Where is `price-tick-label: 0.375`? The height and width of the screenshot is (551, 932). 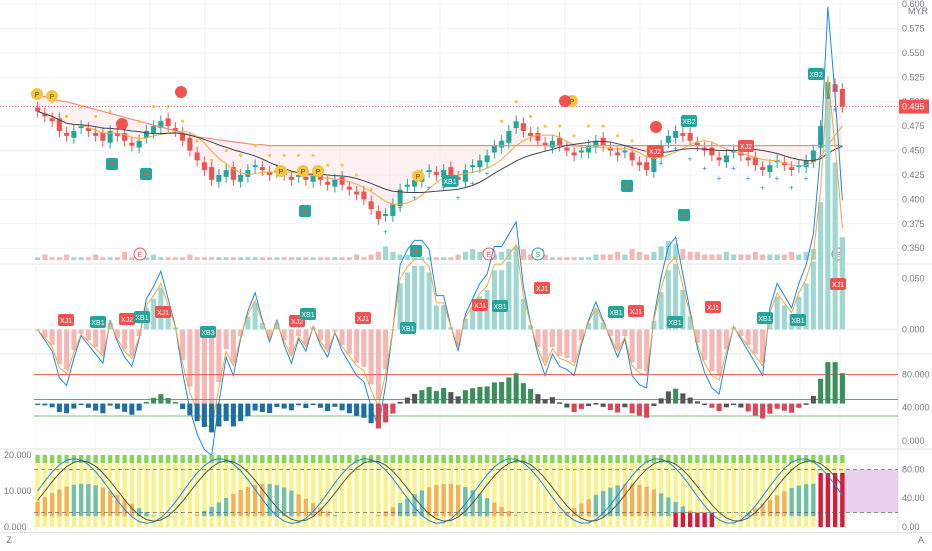
price-tick-label: 0.375 is located at coordinates (913, 224).